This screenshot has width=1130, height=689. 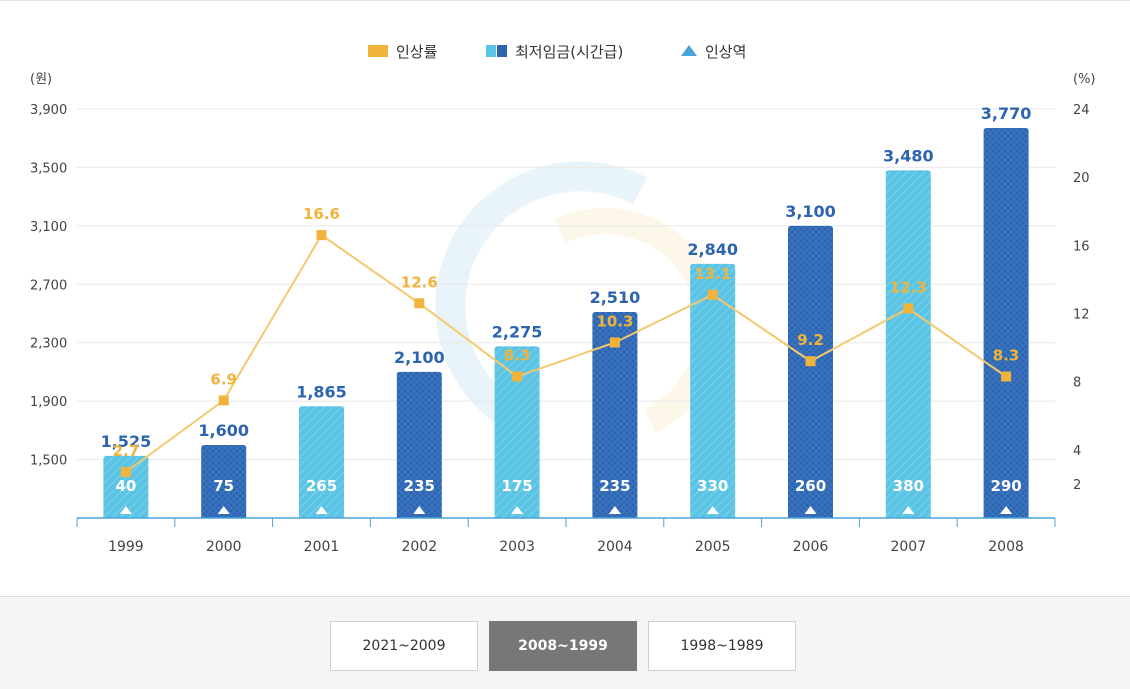 What do you see at coordinates (321, 486) in the screenshot?
I see `increase-amount-label: 265` at bounding box center [321, 486].